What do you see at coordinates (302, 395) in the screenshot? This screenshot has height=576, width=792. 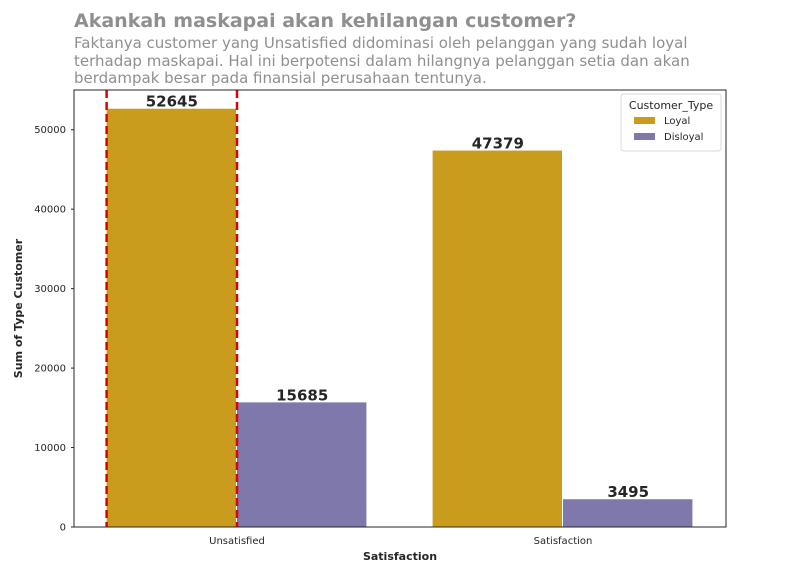 I see `data-label-disloyal-unsatisfied: 15685` at bounding box center [302, 395].